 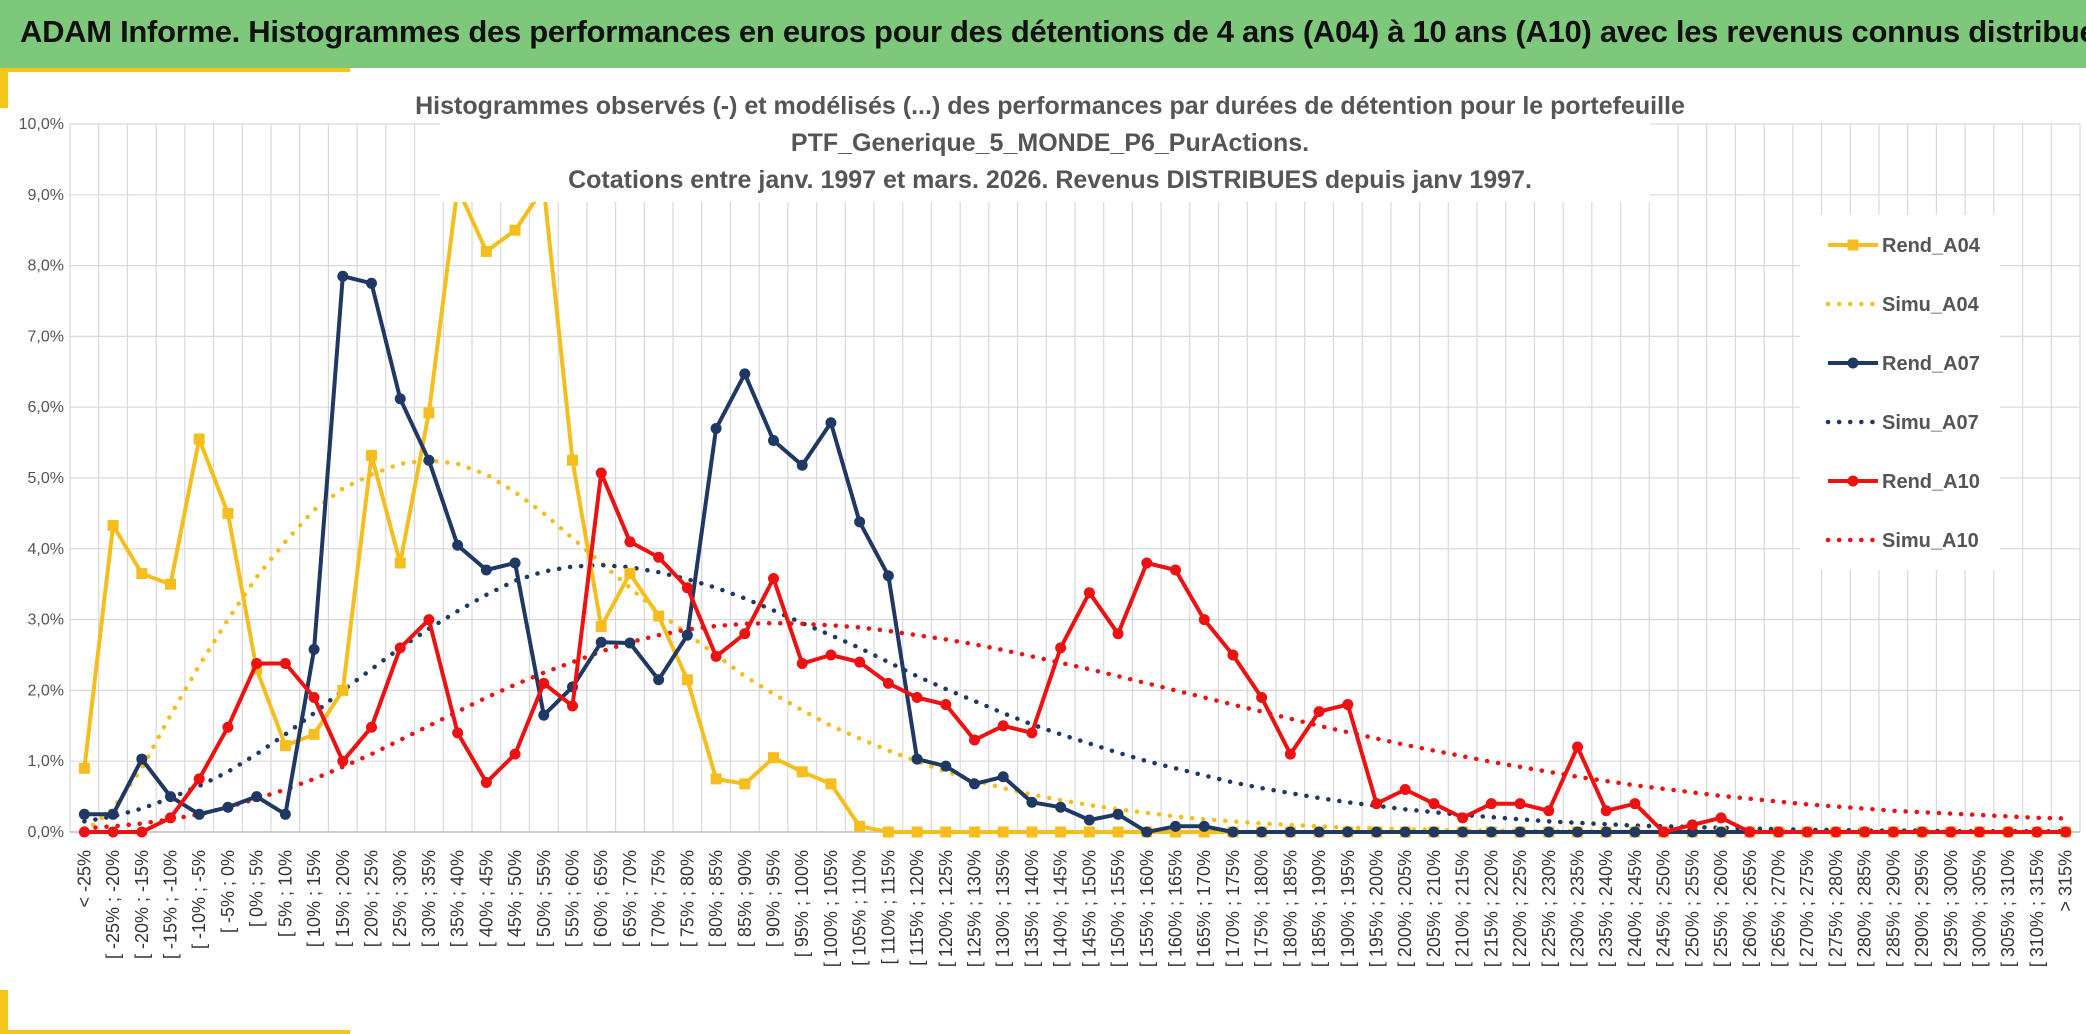 What do you see at coordinates (1951, 908) in the screenshot?
I see `x-tick-label: [ 295% ; 300%` at bounding box center [1951, 908].